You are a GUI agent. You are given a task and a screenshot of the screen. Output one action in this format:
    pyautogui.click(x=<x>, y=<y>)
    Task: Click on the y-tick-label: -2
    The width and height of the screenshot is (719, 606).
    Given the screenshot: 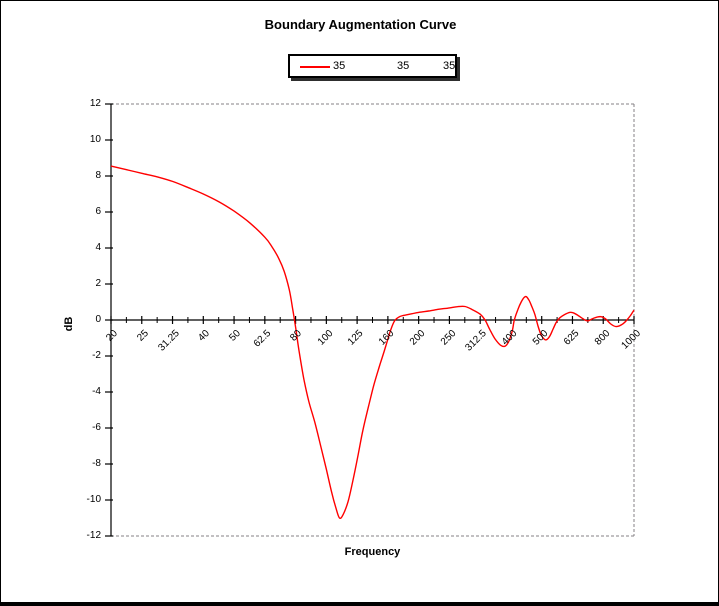 What is the action you would take?
    pyautogui.click(x=96, y=355)
    